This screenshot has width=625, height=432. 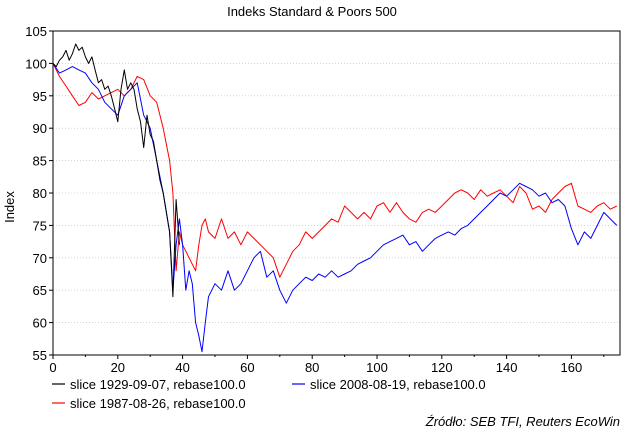 I want to click on y-tick-label: 95, so click(x=40, y=96).